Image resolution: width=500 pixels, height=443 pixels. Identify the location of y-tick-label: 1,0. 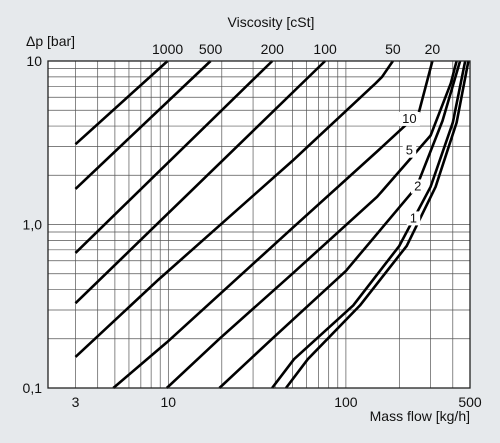
(33, 225).